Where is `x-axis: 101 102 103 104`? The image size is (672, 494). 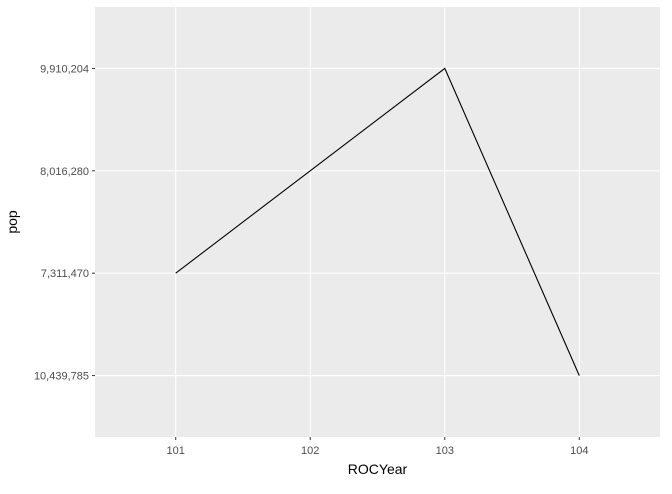
x-axis: 101 102 103 104 is located at coordinates (377, 447).